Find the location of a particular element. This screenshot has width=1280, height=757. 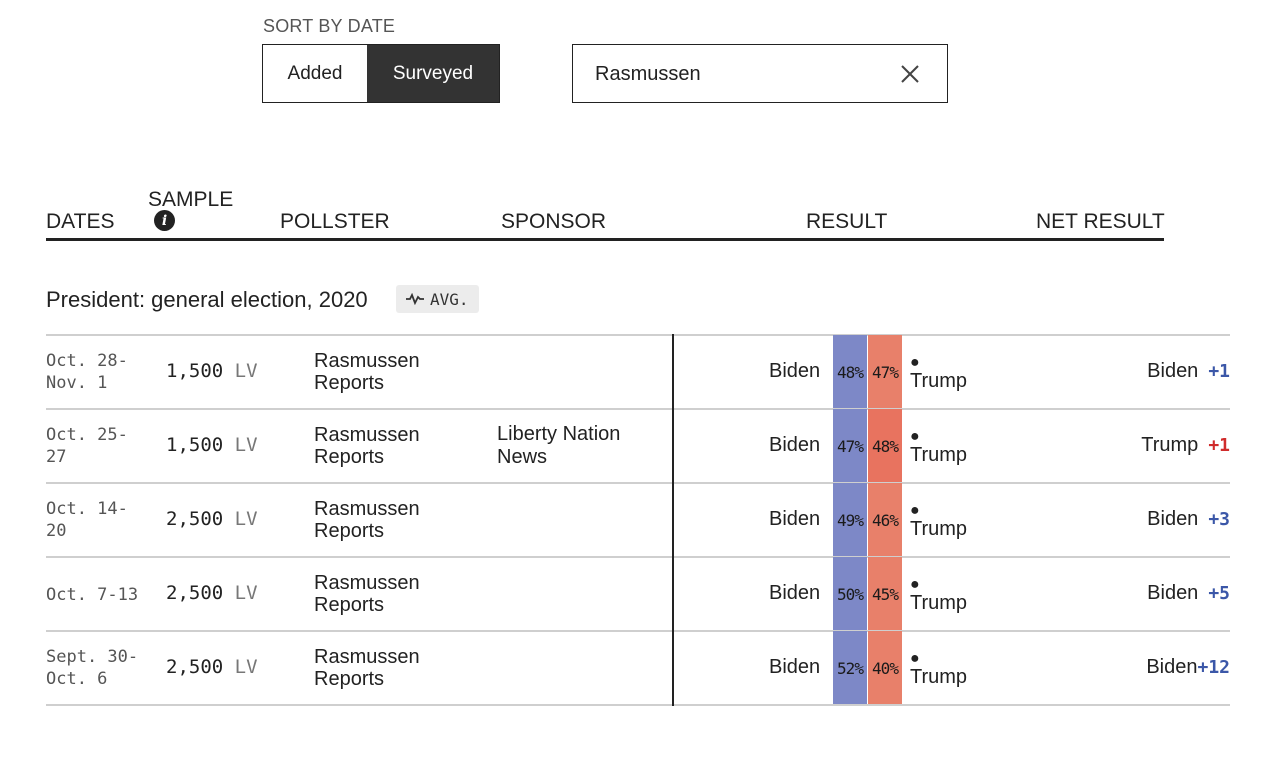

sponsor-name: Liberty Nation News is located at coordinates (559, 445).